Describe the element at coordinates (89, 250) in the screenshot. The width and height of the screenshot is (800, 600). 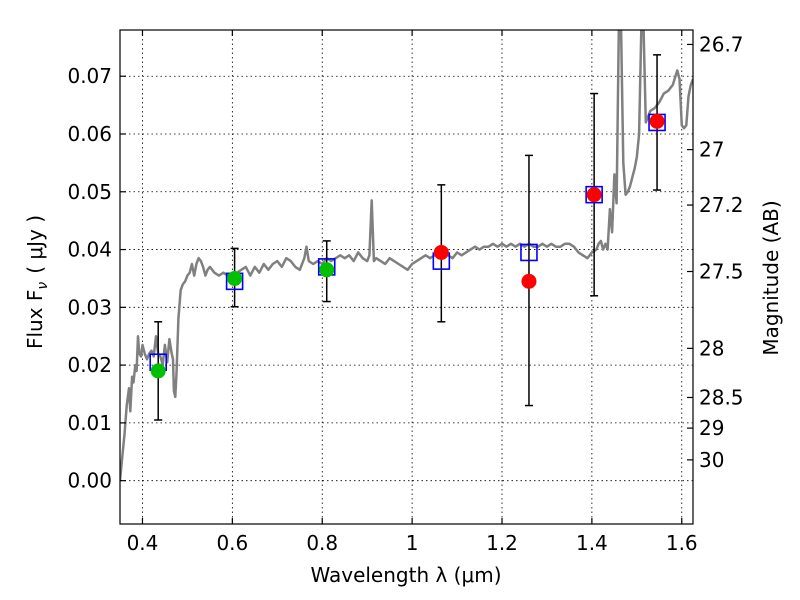
I see `y-tick-label: 0.04` at that location.